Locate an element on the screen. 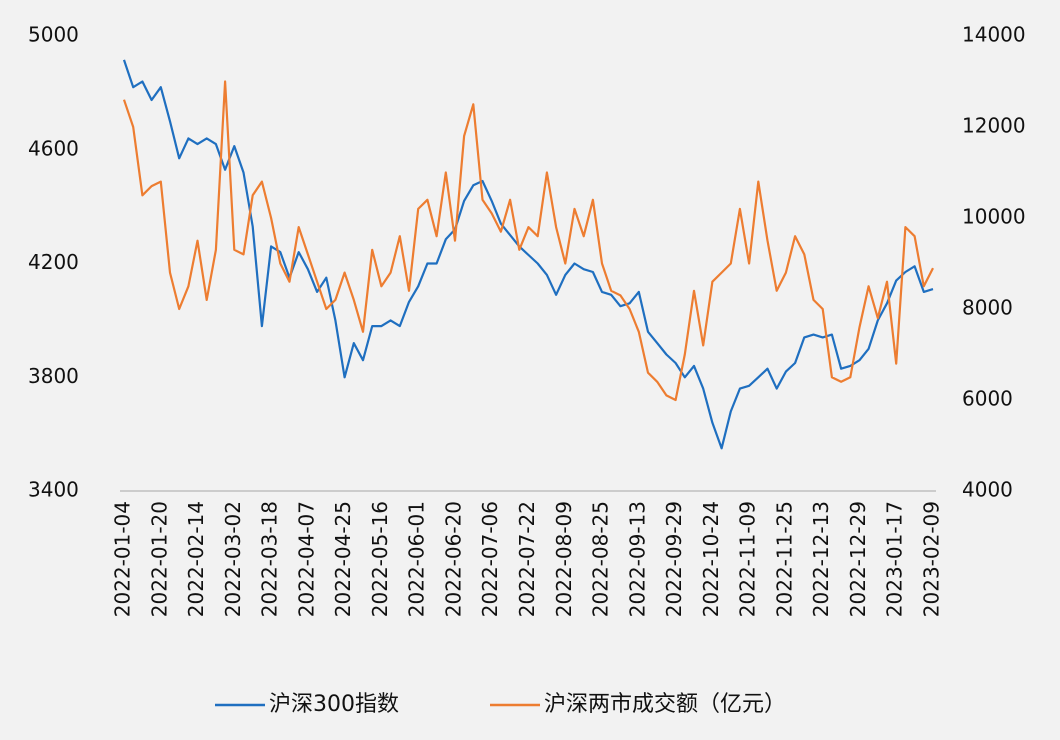 The height and width of the screenshot is (740, 1060). x-tick-label: 2022-10-24 is located at coordinates (711, 559).